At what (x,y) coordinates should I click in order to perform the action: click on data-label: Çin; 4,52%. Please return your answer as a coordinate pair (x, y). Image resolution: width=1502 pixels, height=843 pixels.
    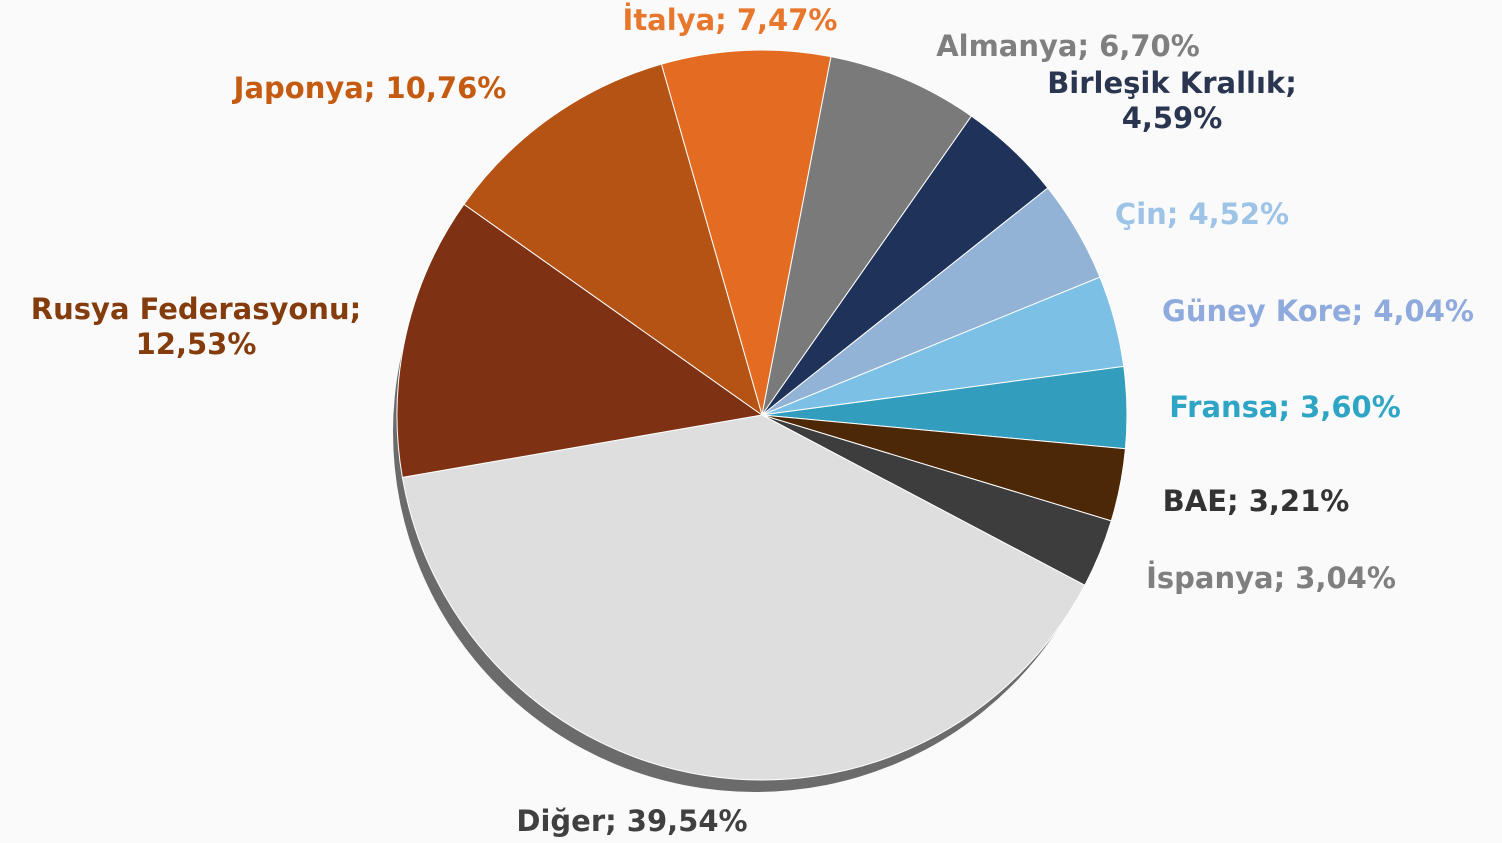
    Looking at the image, I should click on (1202, 214).